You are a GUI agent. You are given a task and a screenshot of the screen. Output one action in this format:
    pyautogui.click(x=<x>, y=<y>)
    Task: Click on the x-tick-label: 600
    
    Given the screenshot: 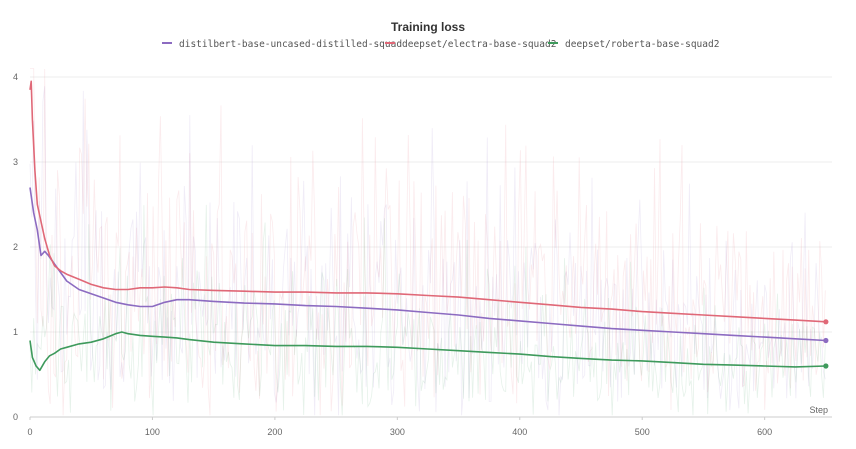 What is the action you would take?
    pyautogui.click(x=764, y=432)
    